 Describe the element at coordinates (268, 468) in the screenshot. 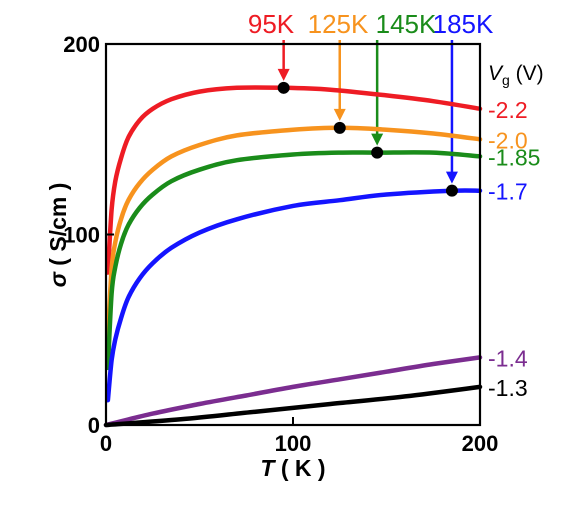

I see `x-axis-label-symbol: T` at that location.